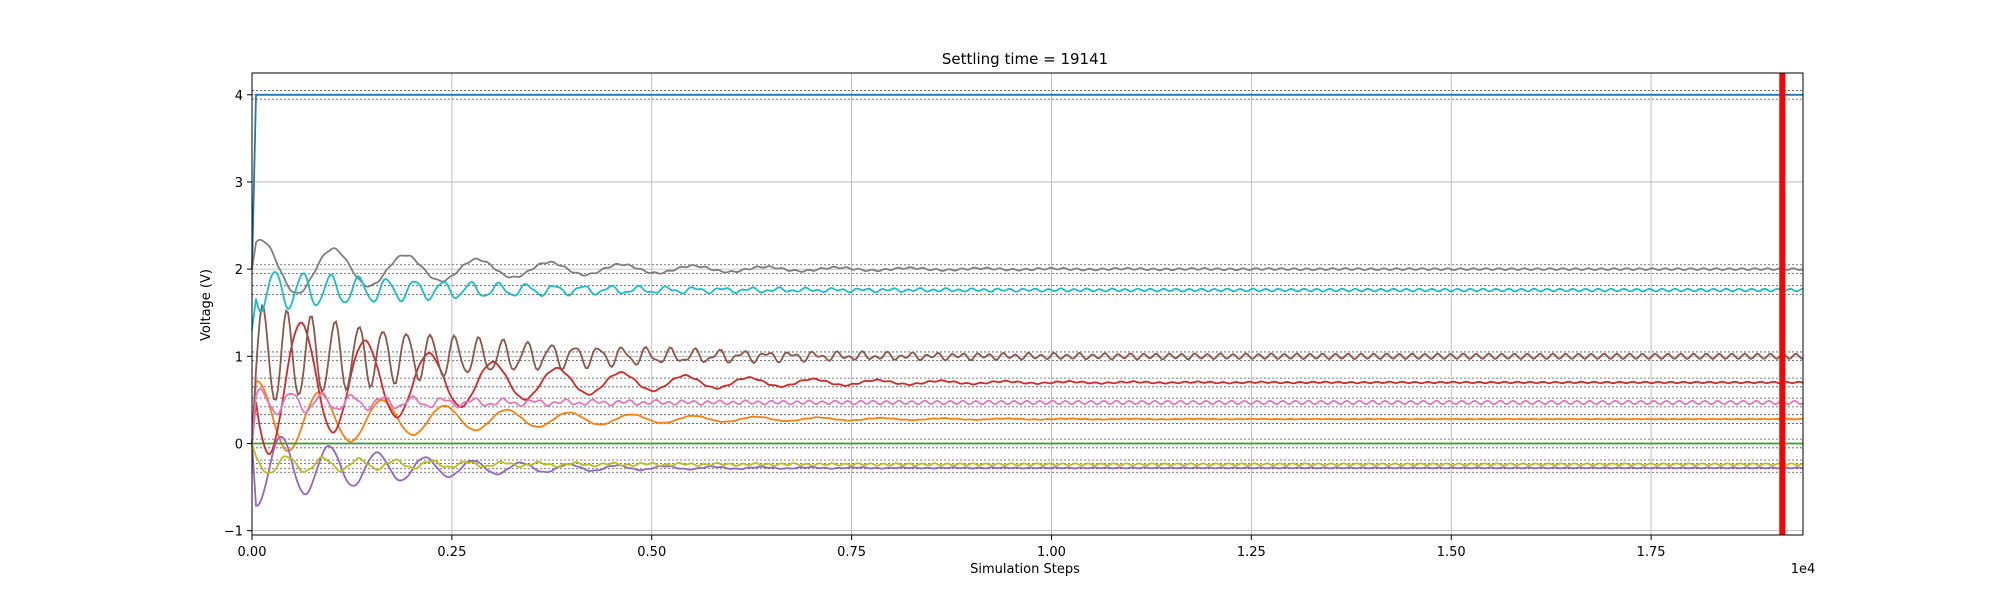  Describe the element at coordinates (239, 96) in the screenshot. I see `y-tick-label: 4` at that location.